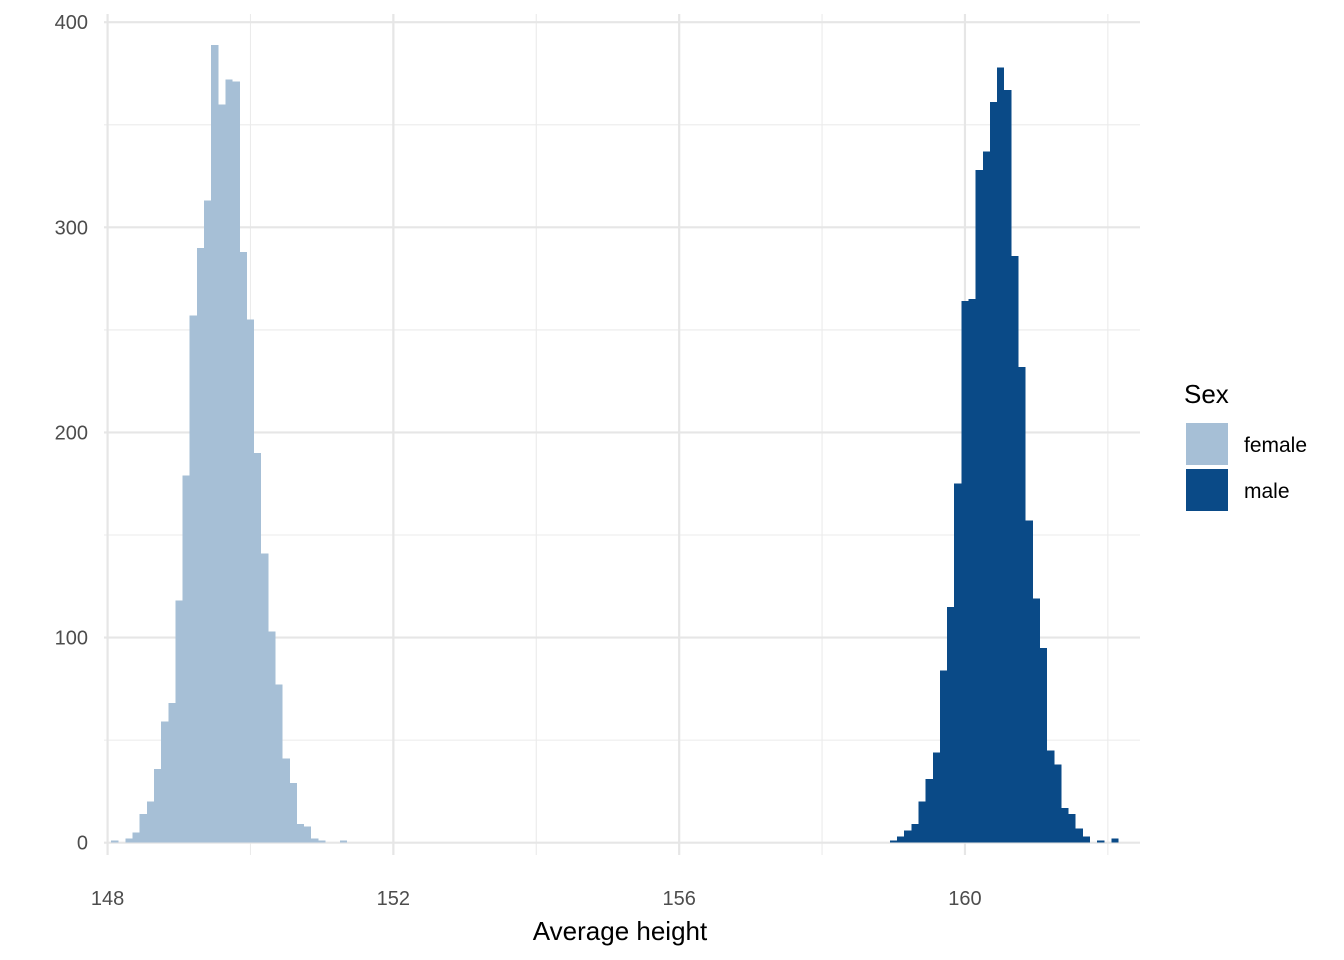 Image resolution: width=1344 pixels, height=960 pixels. Describe the element at coordinates (964, 899) in the screenshot. I see `x-tick-label: 160` at that location.